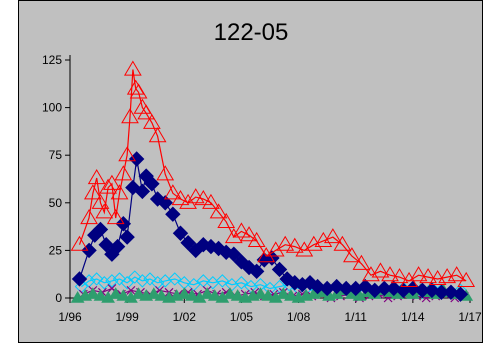  Describe the element at coordinates (242, 317) in the screenshot. I see `x-tick-label: 1/05` at that location.